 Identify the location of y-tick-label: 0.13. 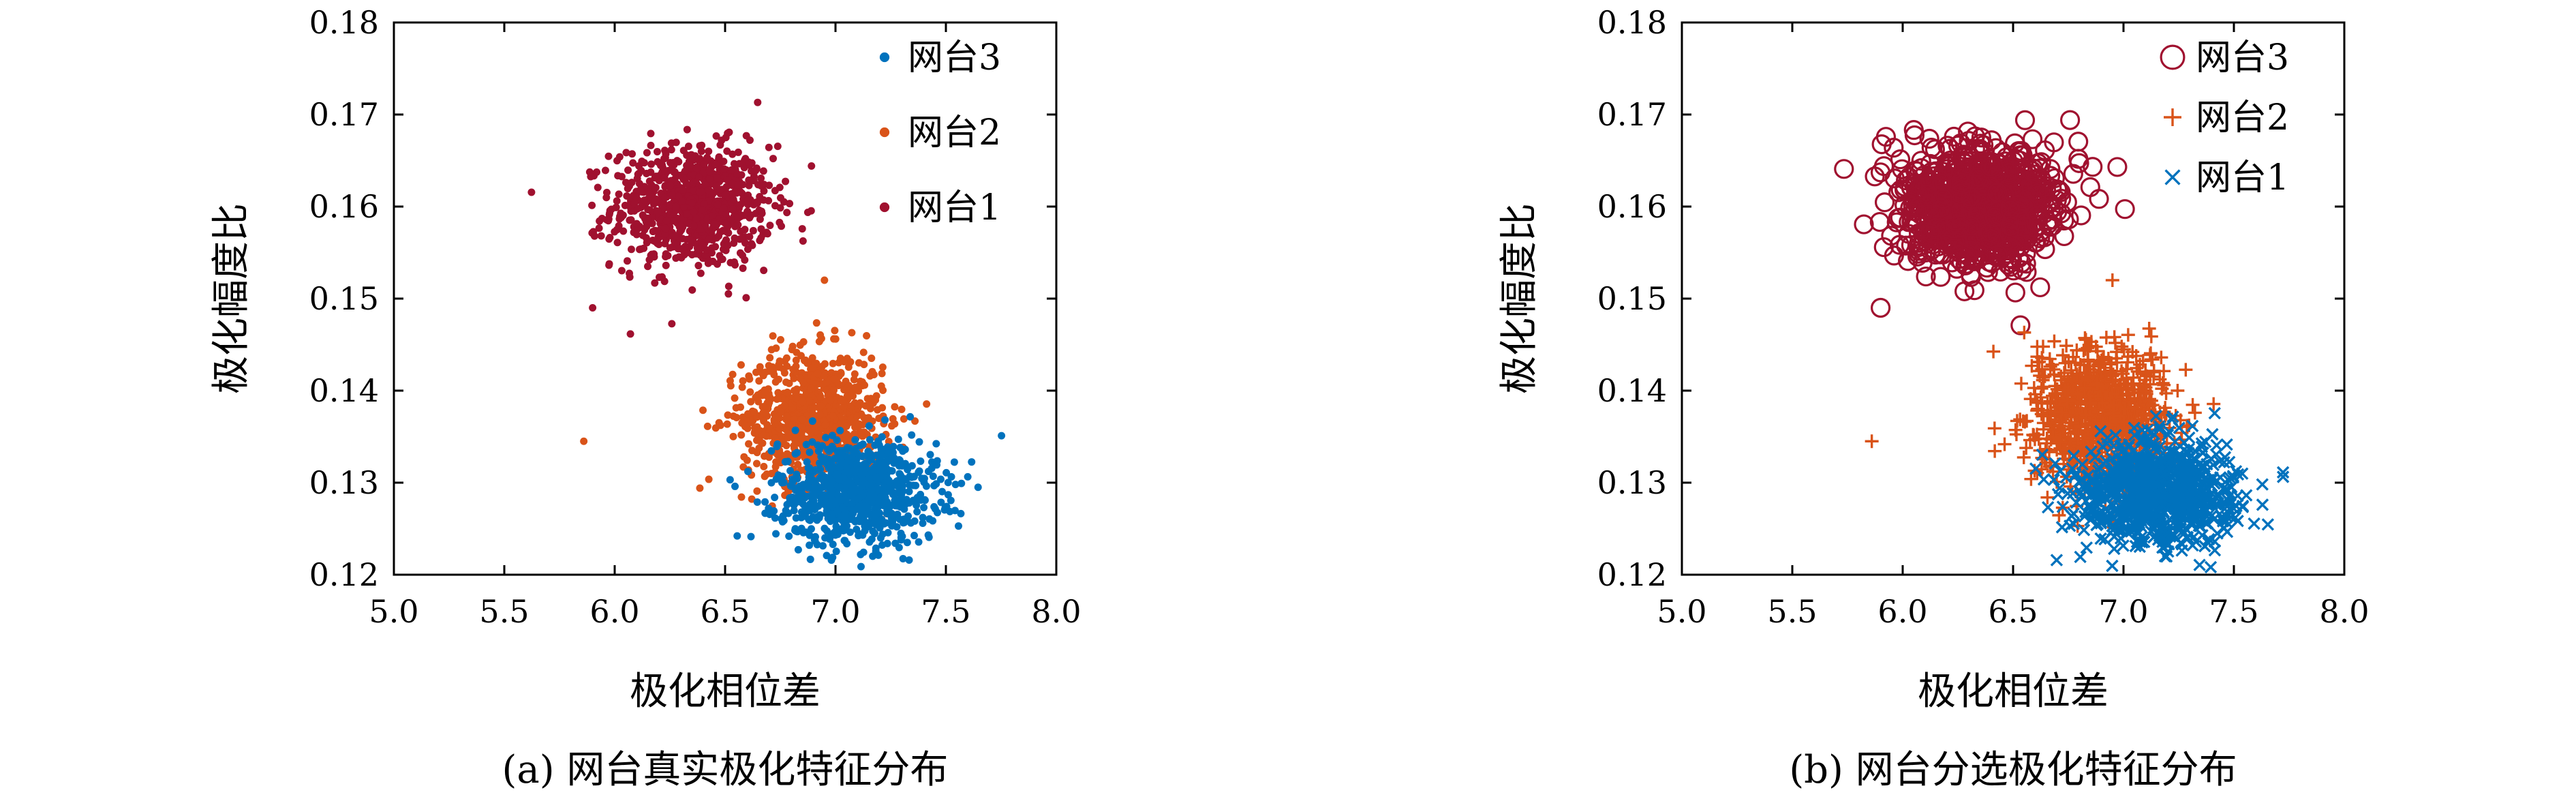
(344, 482).